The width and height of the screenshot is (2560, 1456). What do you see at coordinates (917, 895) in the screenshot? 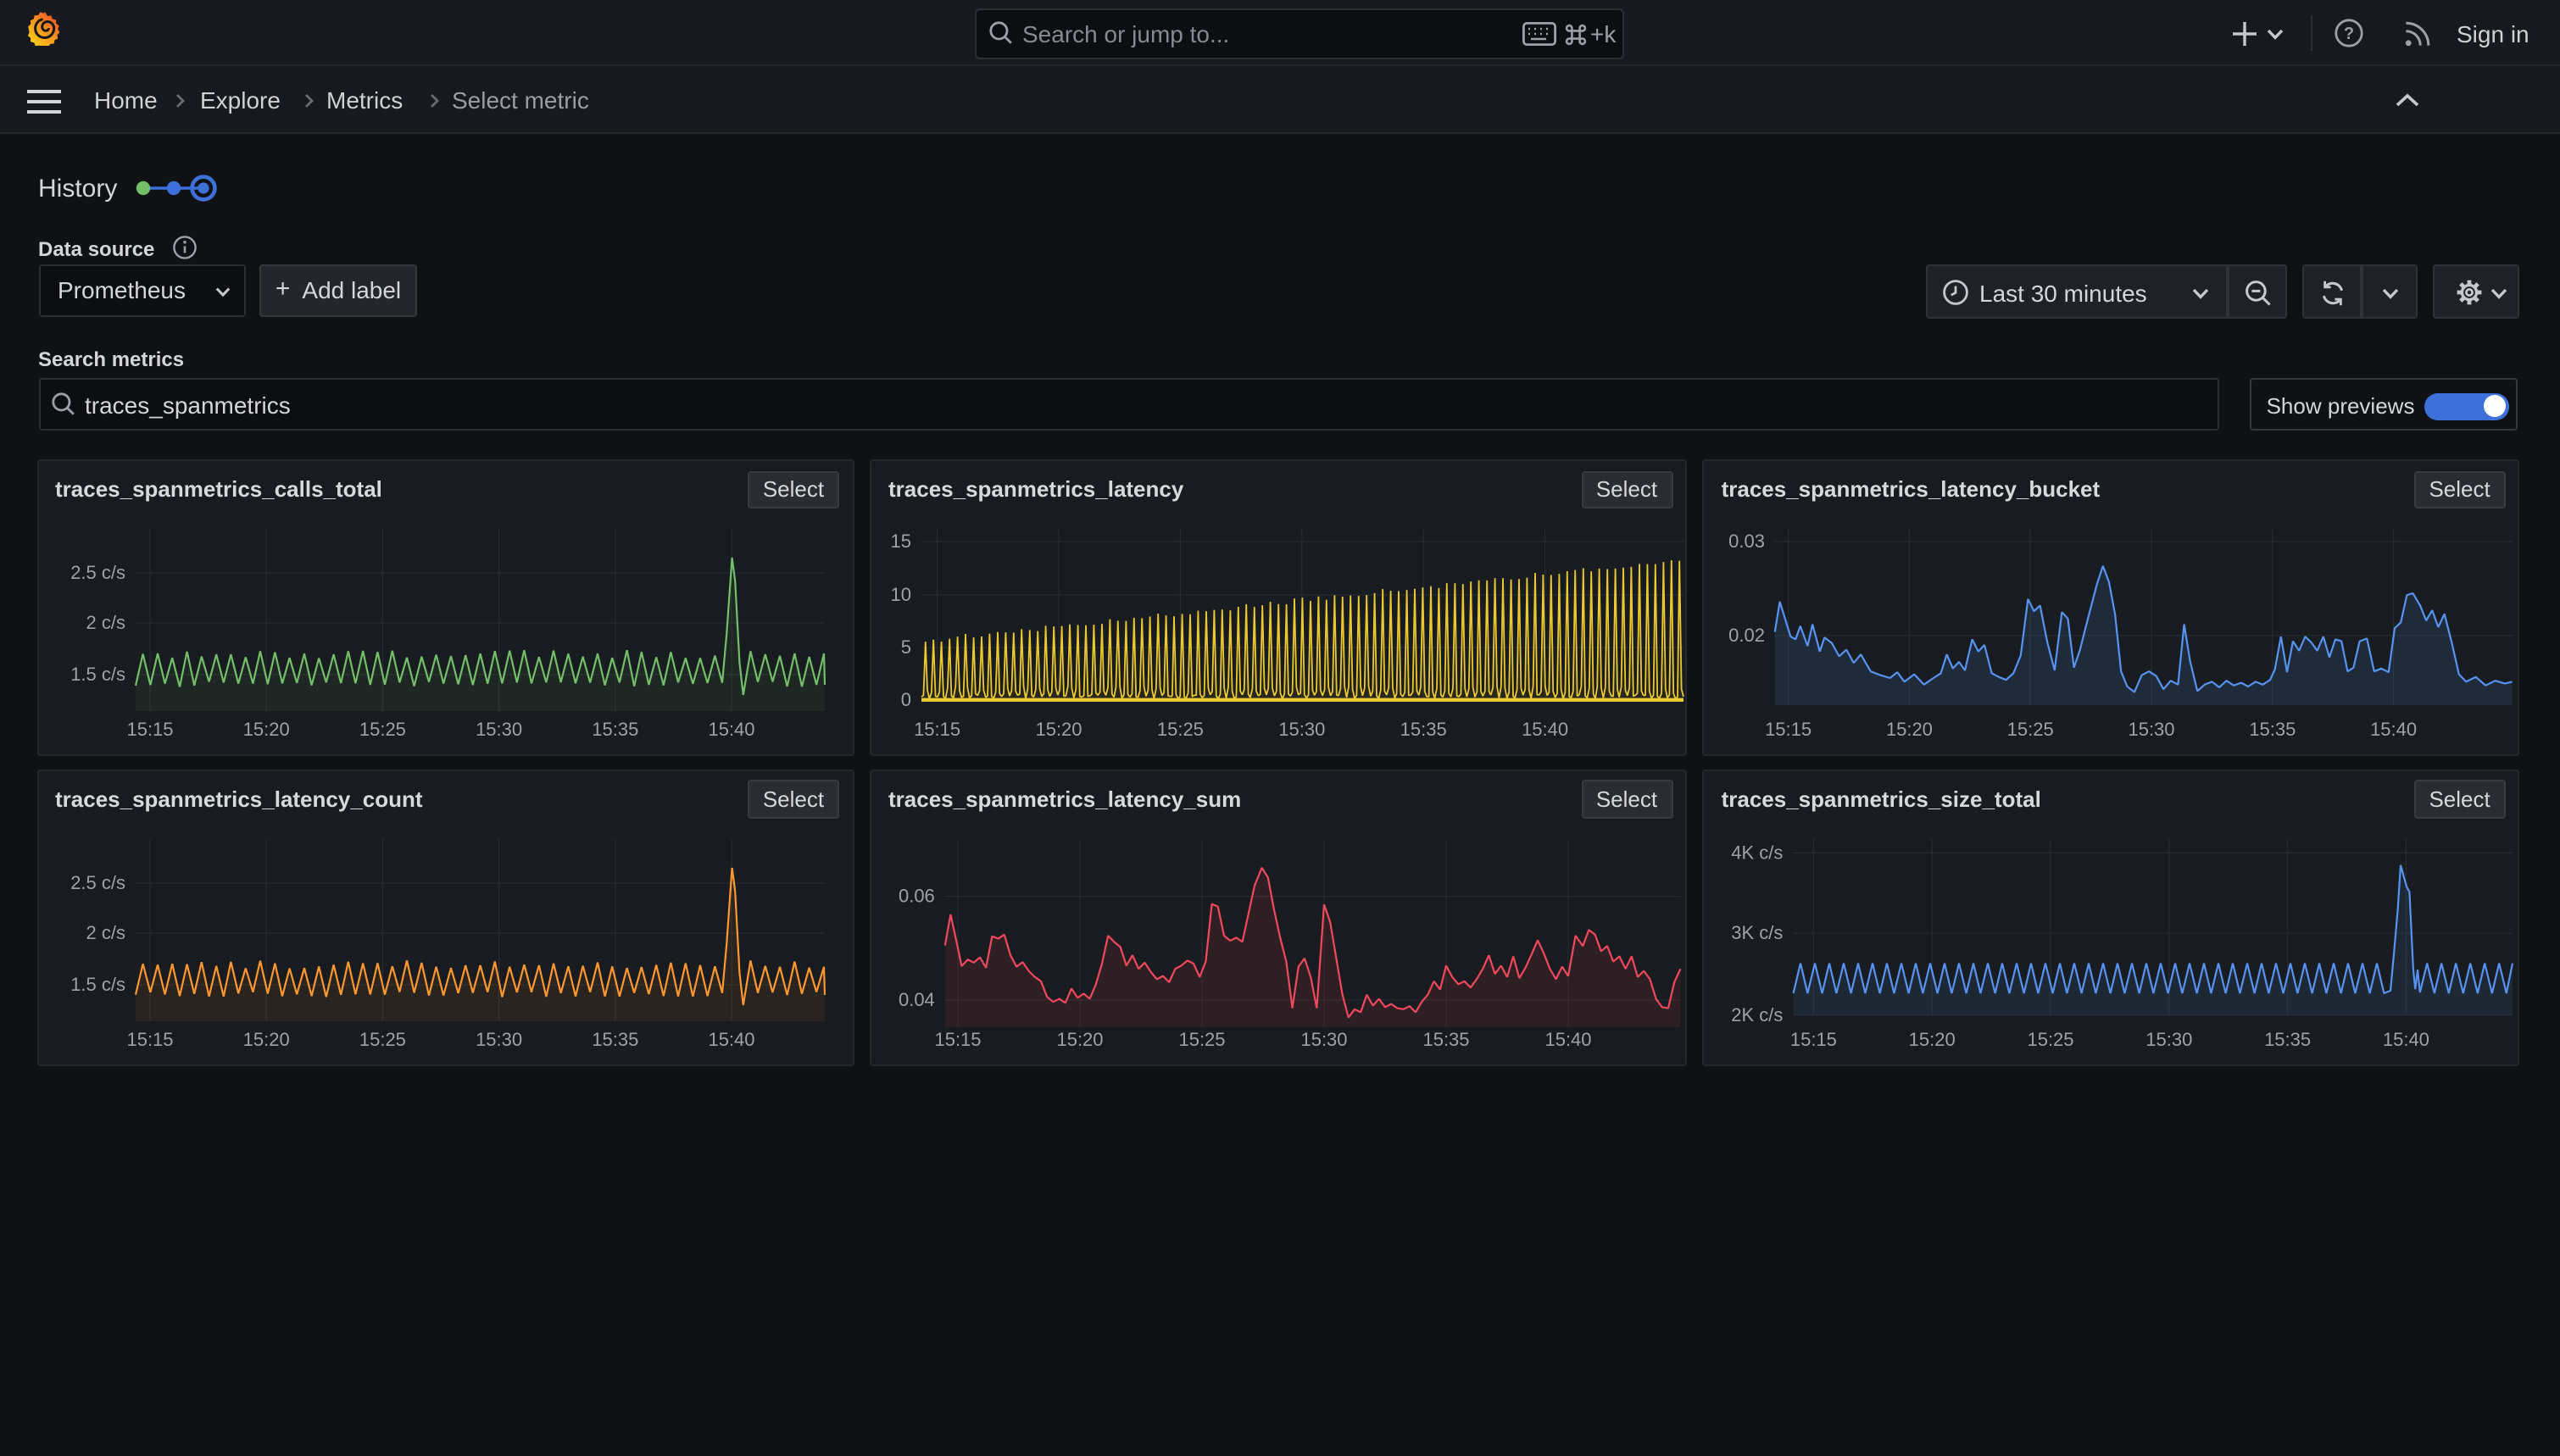
I see `svg-text: 0.06` at bounding box center [917, 895].